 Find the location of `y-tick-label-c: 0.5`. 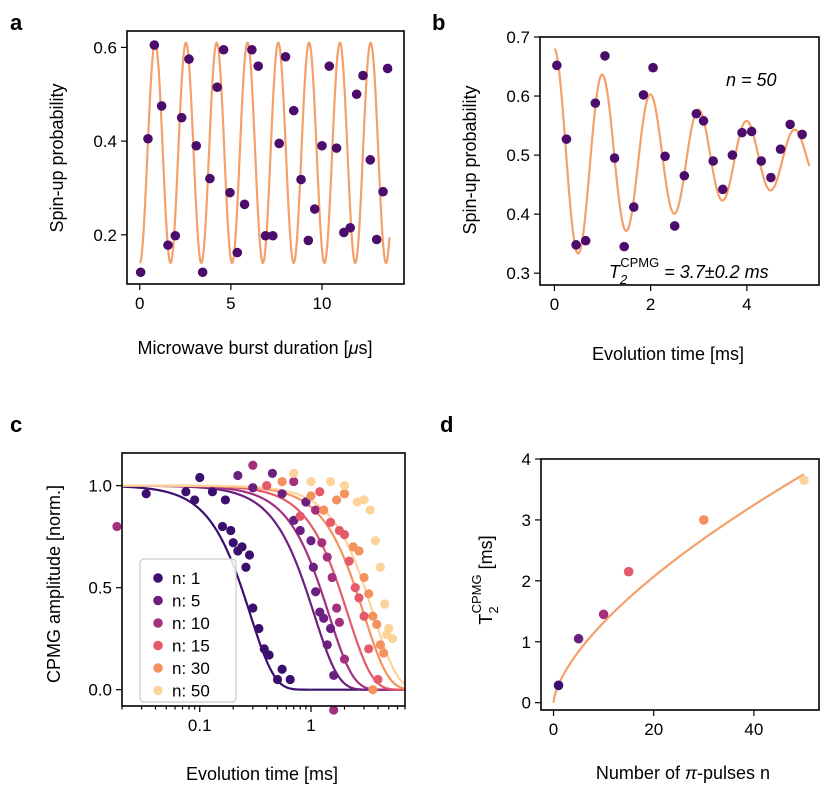

y-tick-label-c: 0.5 is located at coordinates (100, 588).